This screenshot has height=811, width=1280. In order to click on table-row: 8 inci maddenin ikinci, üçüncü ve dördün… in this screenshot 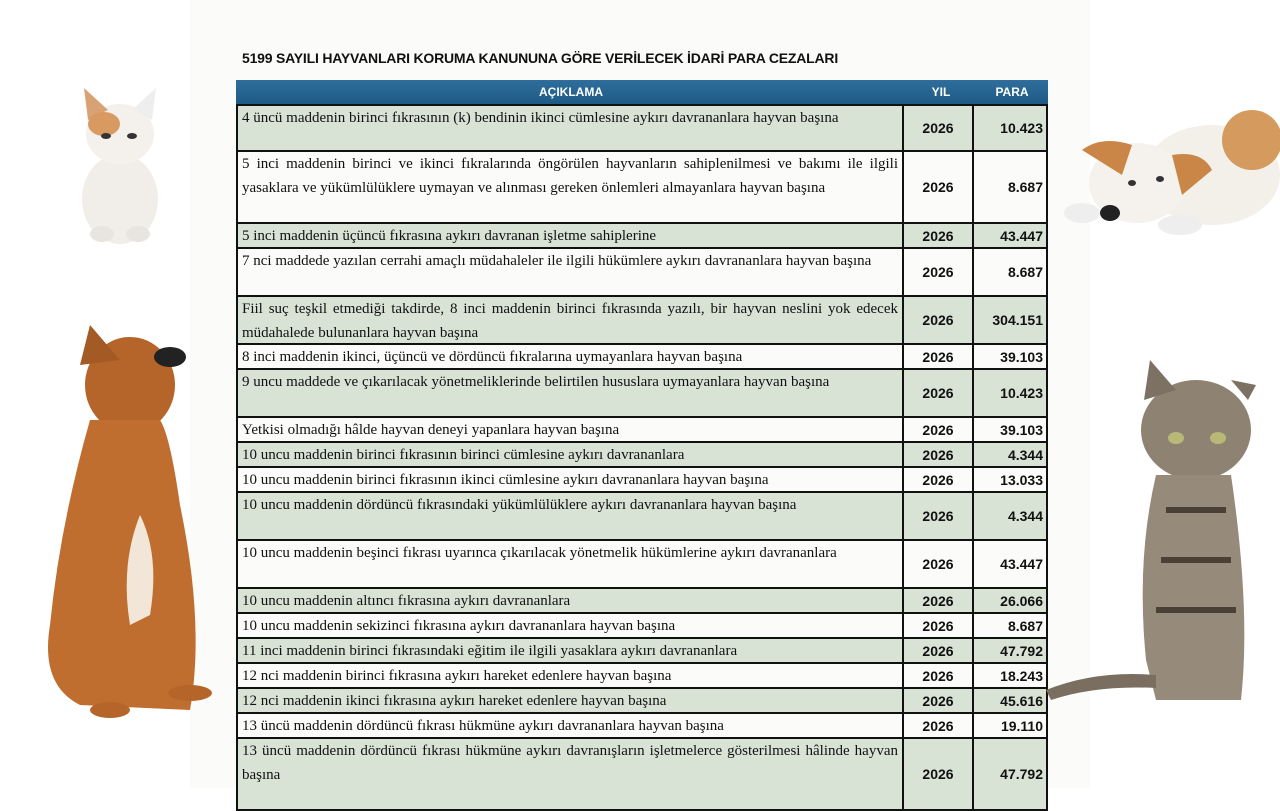, I will do `click(642, 357)`.